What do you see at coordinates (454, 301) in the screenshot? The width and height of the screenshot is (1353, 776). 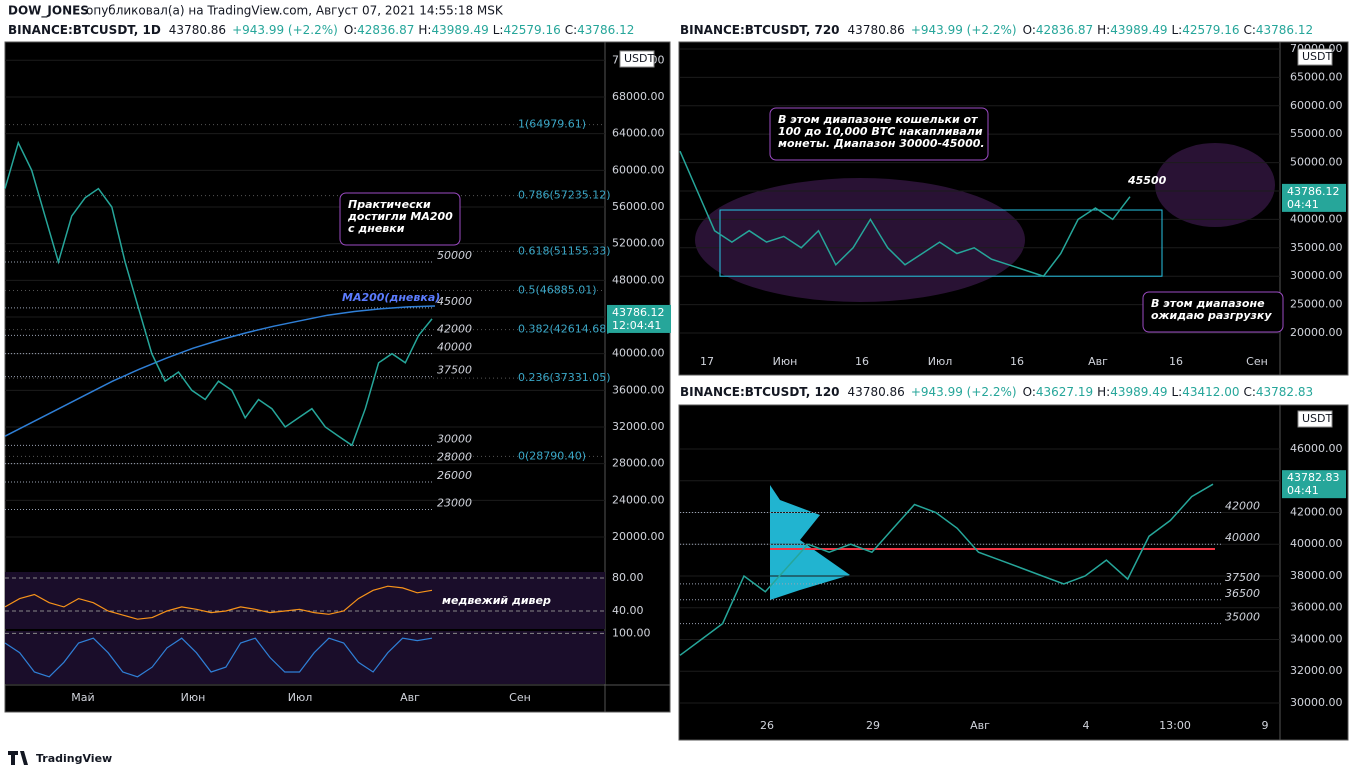 I see `level-label: 45000` at bounding box center [454, 301].